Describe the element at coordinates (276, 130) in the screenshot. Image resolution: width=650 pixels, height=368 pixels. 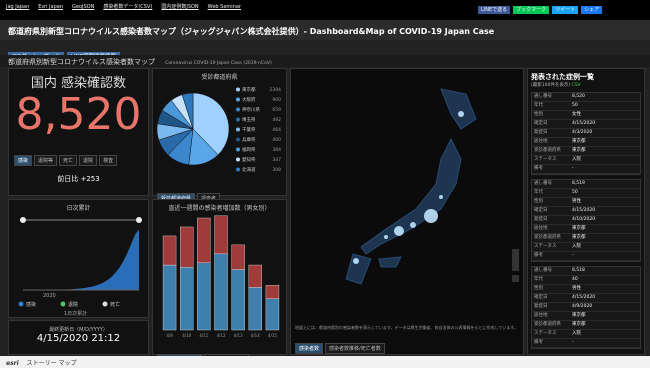
I see `pref-value: 464` at that location.